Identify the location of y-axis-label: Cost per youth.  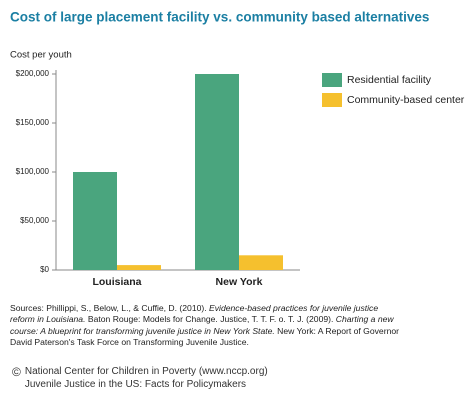
(41, 55).